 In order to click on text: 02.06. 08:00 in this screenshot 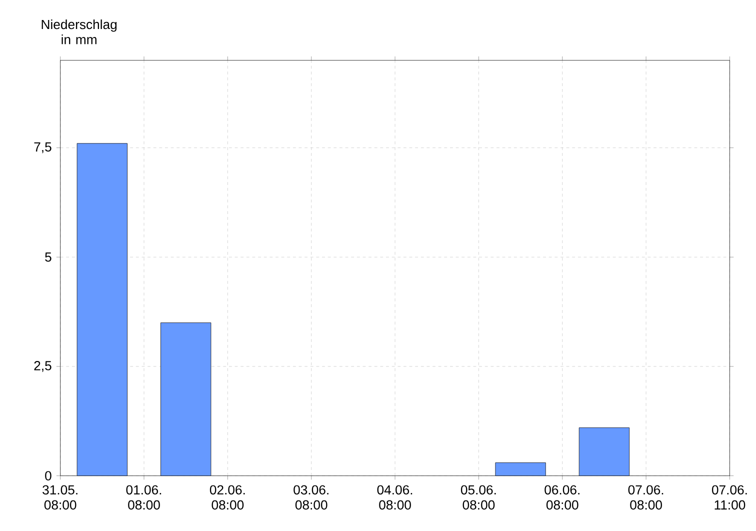, I will do `click(227, 497)`.